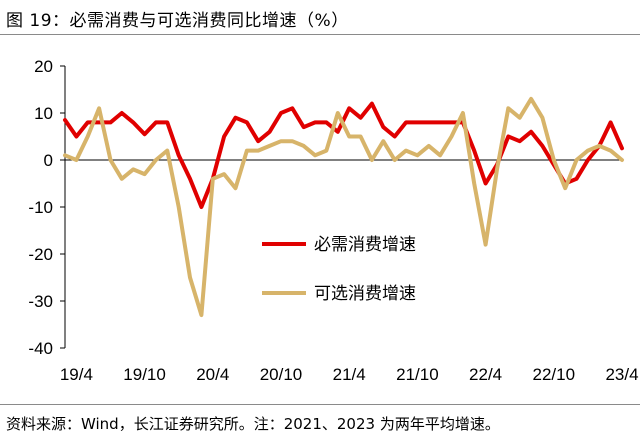 The image size is (640, 445). I want to click on y-tick-label: -40, so click(40, 348).